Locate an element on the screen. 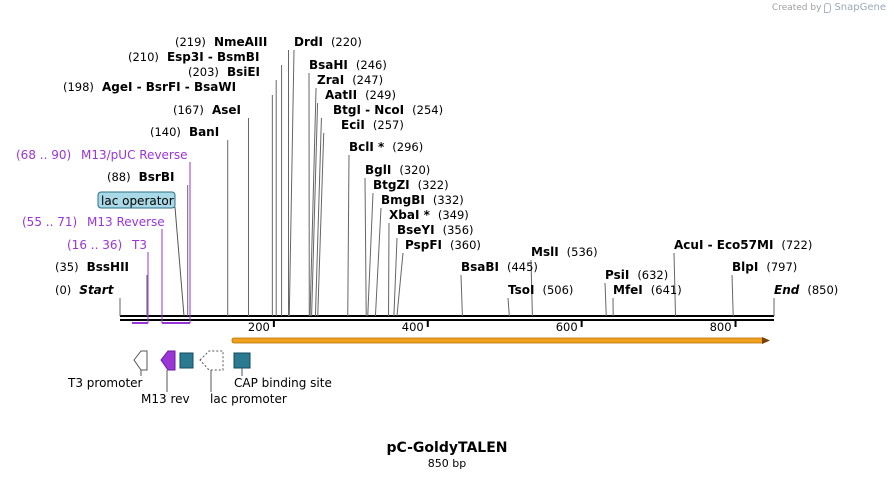  site-bsshii: (35) BssHII is located at coordinates (92, 267).